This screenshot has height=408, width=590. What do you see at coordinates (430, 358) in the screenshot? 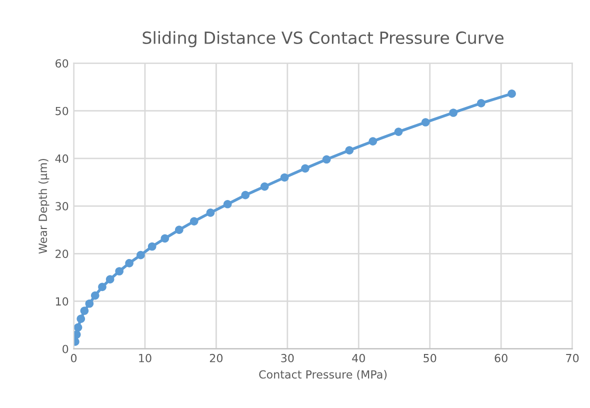
I see `x-tick-label: 50` at bounding box center [430, 358].